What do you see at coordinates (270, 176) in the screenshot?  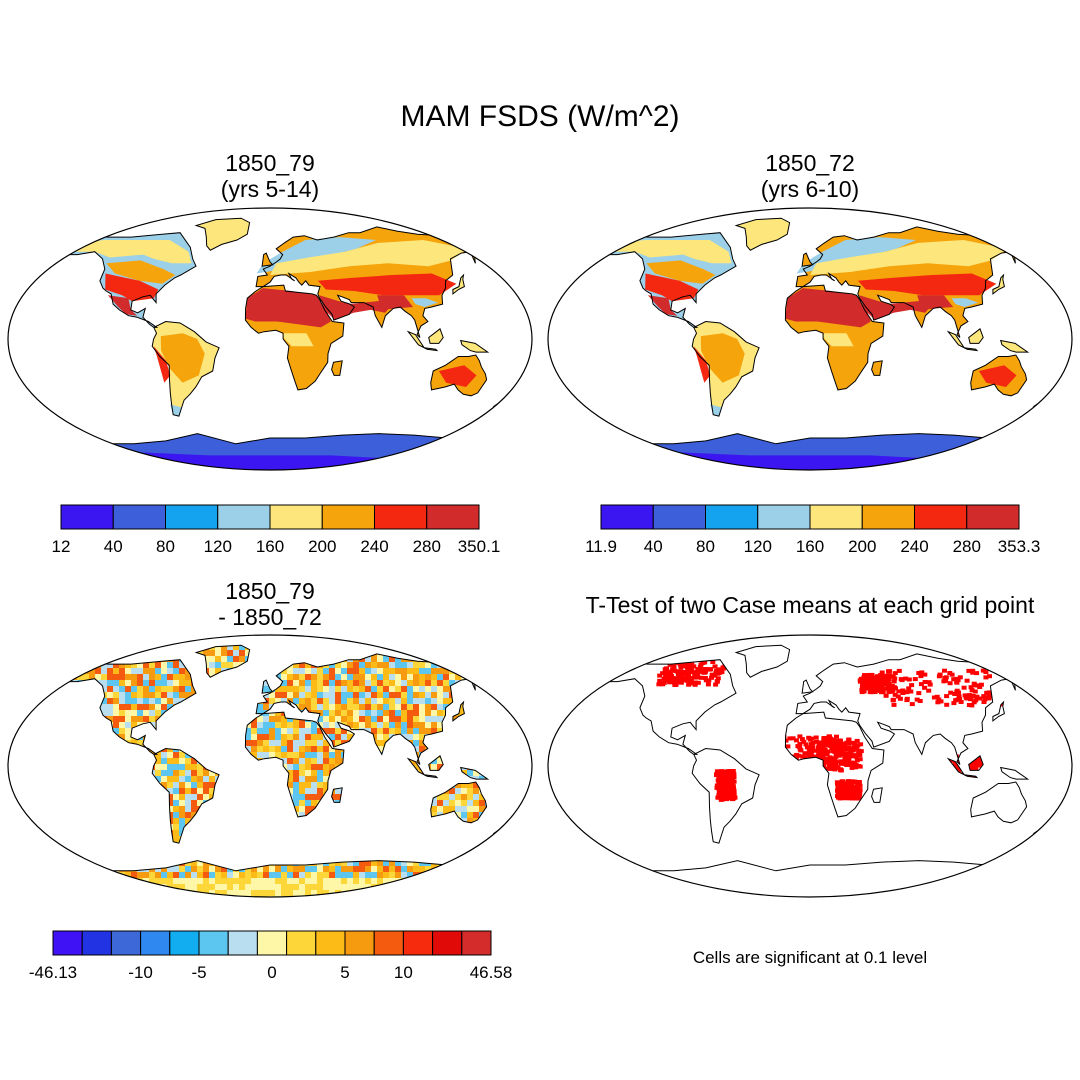 I see `panel-title-case1: 1850_79 (yrs 5-14)` at bounding box center [270, 176].